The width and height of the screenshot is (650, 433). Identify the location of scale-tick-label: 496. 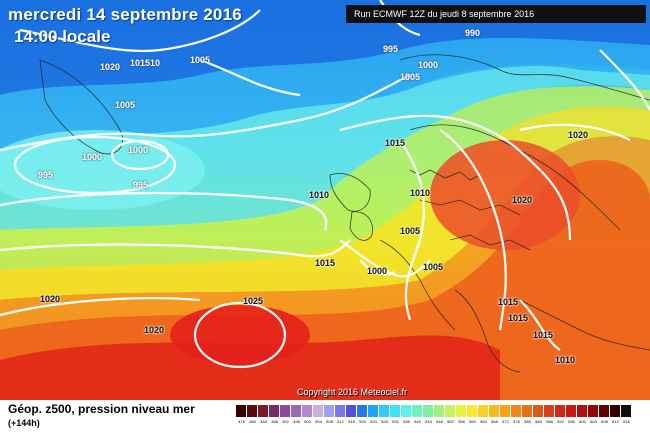
(296, 421).